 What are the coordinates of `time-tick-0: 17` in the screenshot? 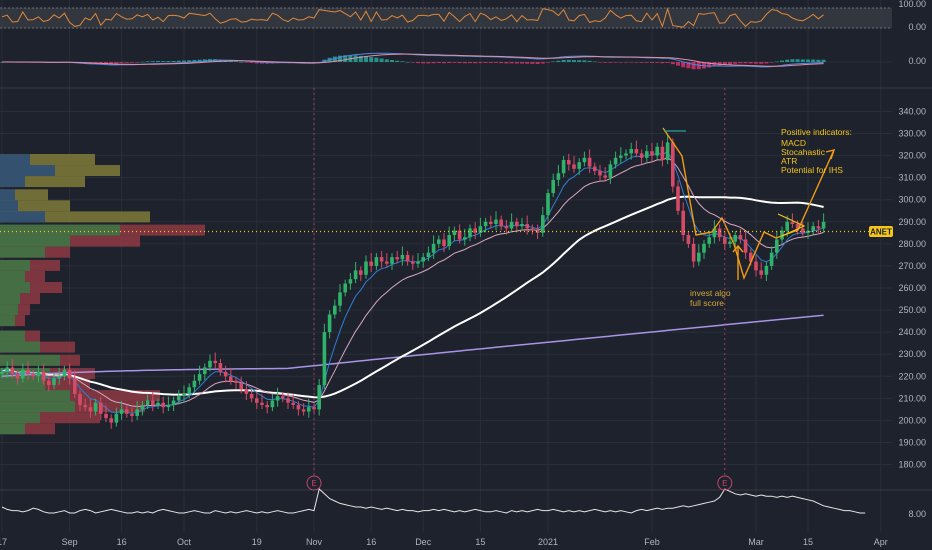 It's located at (3, 542).